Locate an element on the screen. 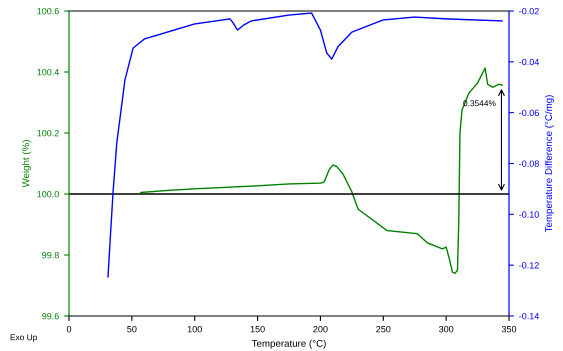 The height and width of the screenshot is (351, 563). y2-tick-label: -0.02 is located at coordinates (529, 11).